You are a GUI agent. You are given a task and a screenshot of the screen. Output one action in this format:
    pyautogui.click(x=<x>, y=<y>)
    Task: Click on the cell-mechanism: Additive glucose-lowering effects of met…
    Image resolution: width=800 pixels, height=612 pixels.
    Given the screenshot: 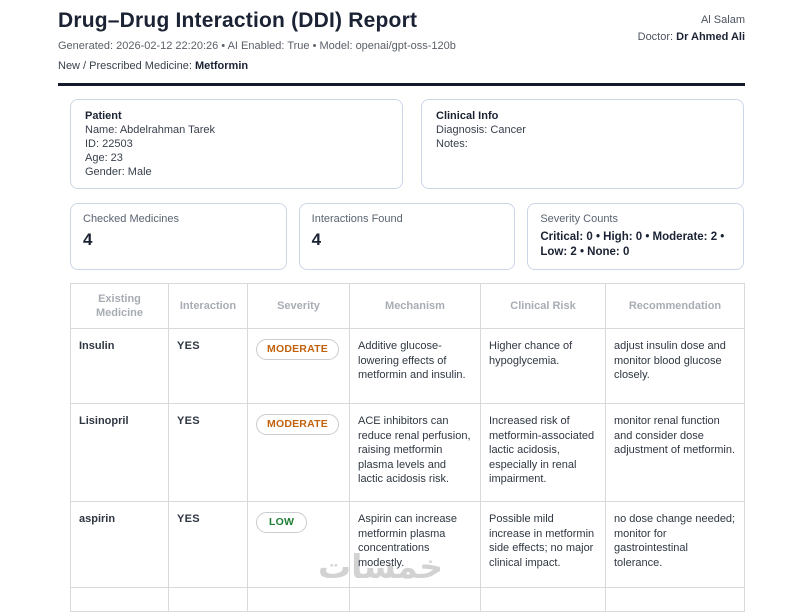 What is the action you would take?
    pyautogui.click(x=415, y=366)
    